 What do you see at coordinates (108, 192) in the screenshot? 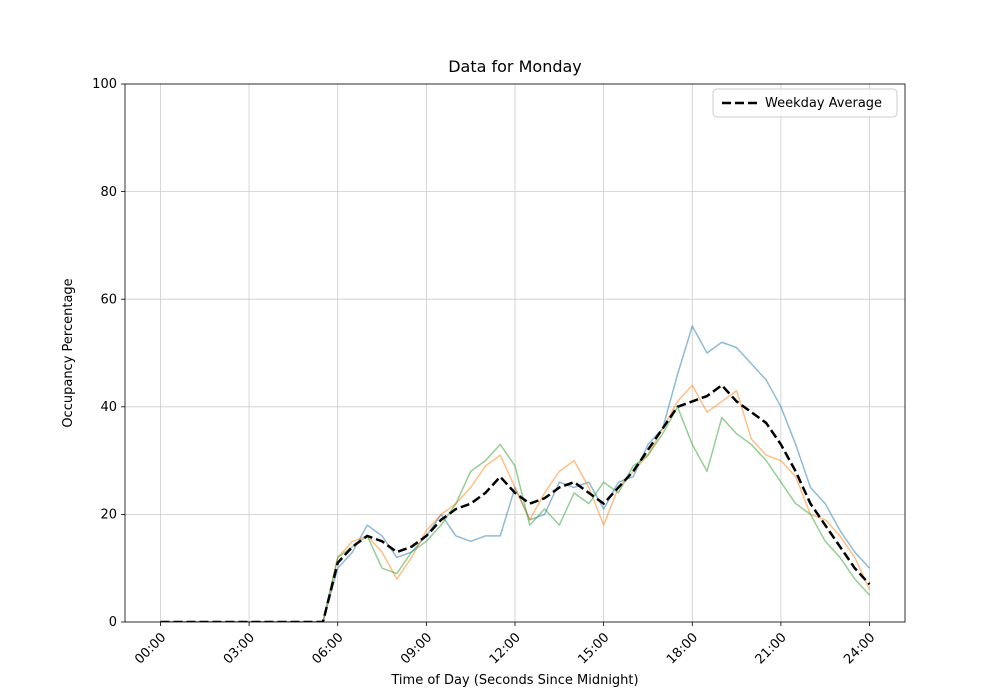
I see `y-tick-label: 80` at bounding box center [108, 192].